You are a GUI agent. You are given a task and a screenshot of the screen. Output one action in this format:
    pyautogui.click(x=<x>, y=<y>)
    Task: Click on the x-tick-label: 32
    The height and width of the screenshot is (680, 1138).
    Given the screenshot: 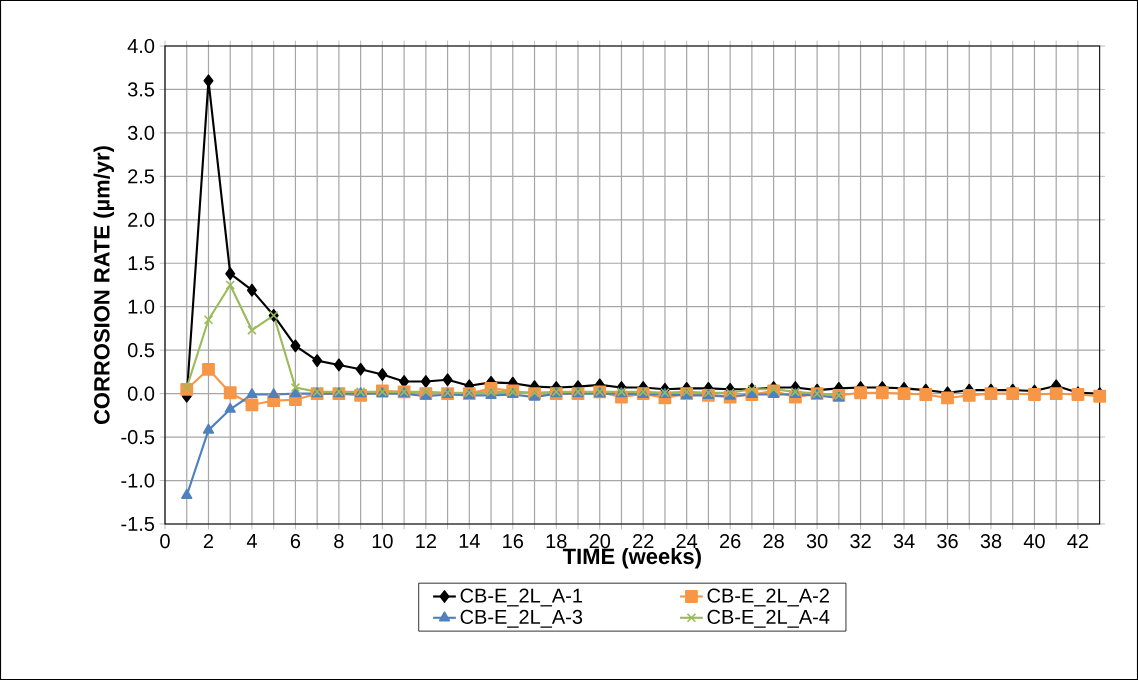 What is the action you would take?
    pyautogui.click(x=860, y=541)
    